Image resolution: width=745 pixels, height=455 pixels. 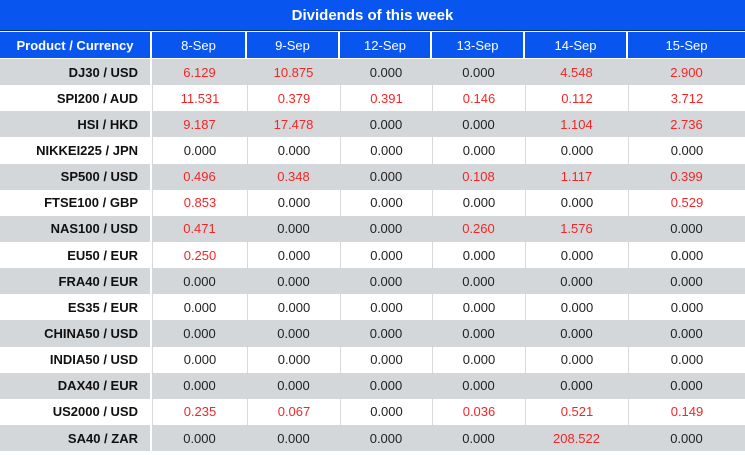 What do you see at coordinates (478, 45) in the screenshot?
I see `date-column-header: 13-Sep` at bounding box center [478, 45].